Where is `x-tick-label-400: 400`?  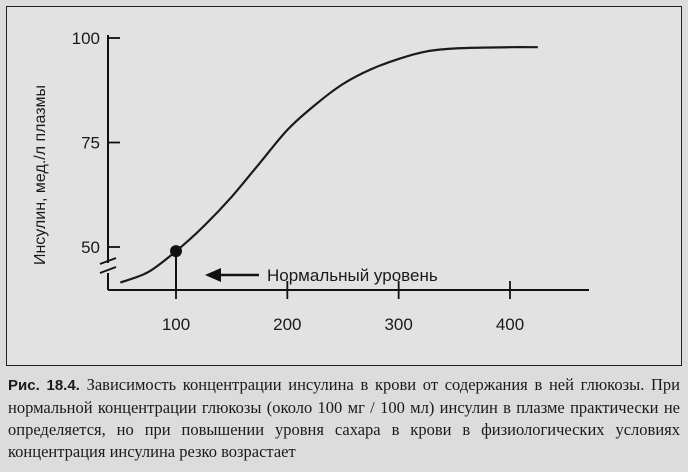 x-tick-label-400: 400 is located at coordinates (510, 324).